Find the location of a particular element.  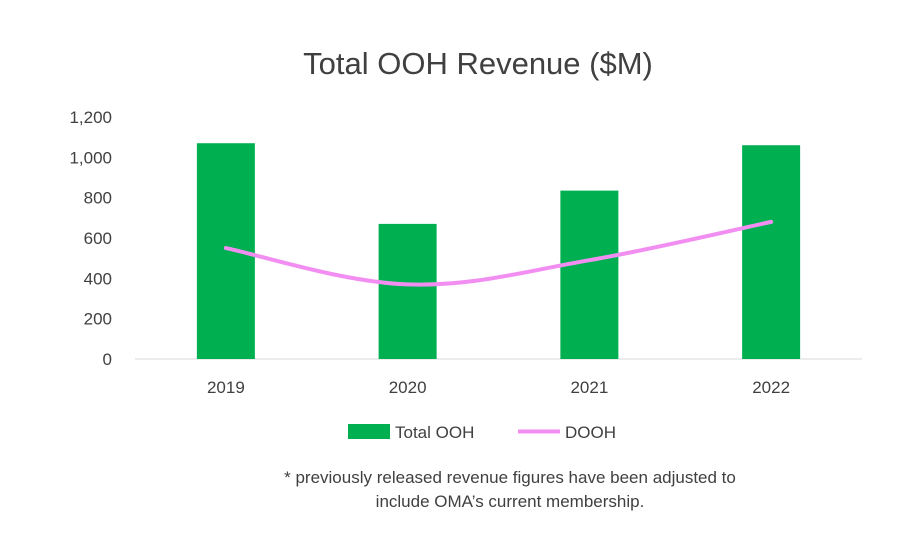

footnote-line-2: include OMA’s current membership. is located at coordinates (510, 501).